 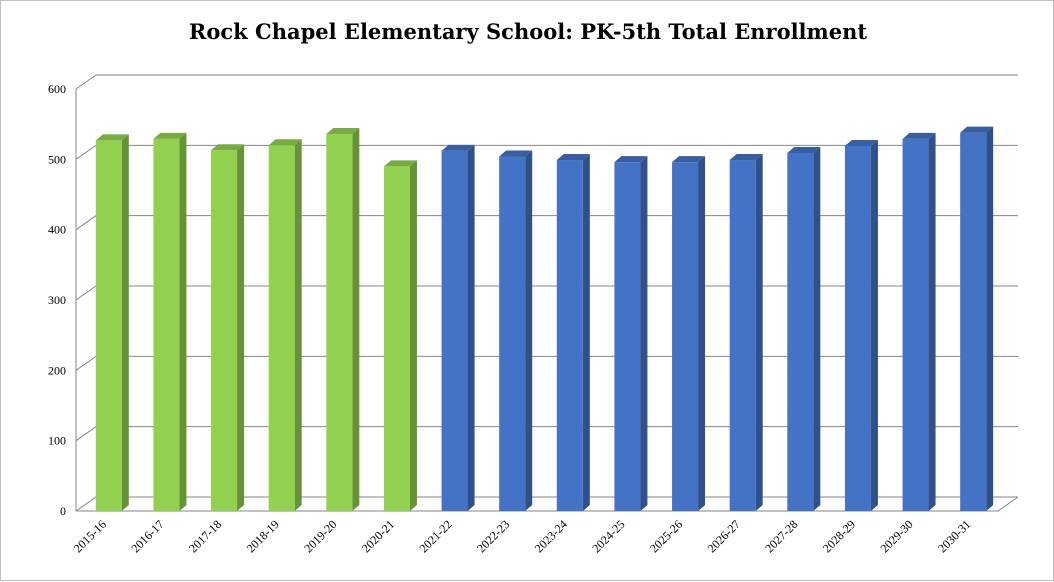 I want to click on gridline, so click(x=546, y=82).